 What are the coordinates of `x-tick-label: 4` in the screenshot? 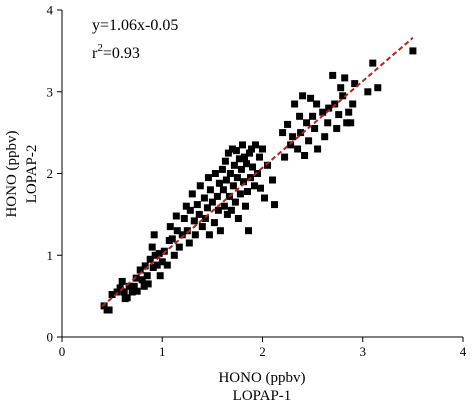 It's located at (463, 351).